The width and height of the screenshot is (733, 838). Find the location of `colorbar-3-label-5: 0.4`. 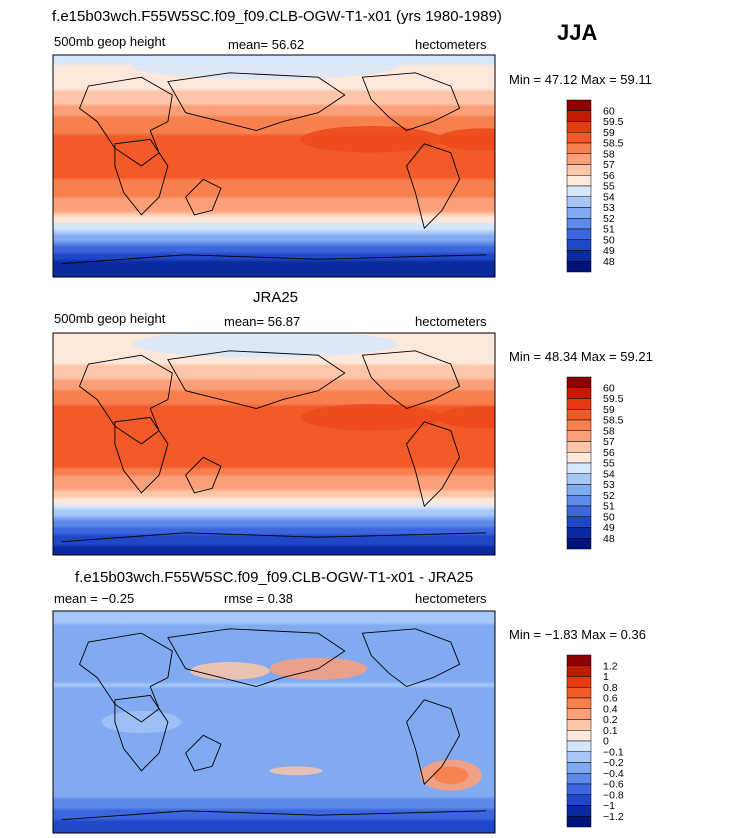

colorbar-3-label-5: 0.4 is located at coordinates (610, 709).